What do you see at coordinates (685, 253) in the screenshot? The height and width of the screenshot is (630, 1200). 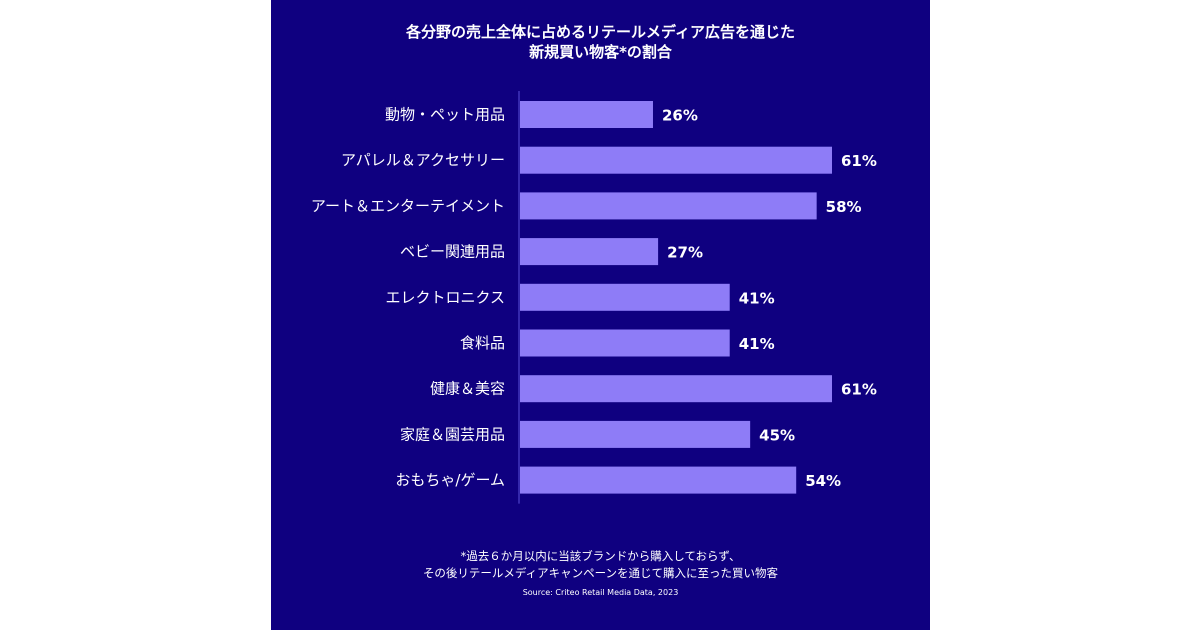 I see `value-label-3: 27%` at bounding box center [685, 253].